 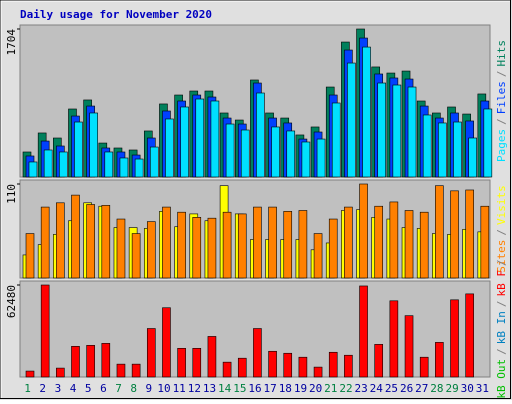 What do you see at coordinates (501, 328) in the screenshot?
I see `legend: kB Out / kB In / kB F /` at bounding box center [501, 328].